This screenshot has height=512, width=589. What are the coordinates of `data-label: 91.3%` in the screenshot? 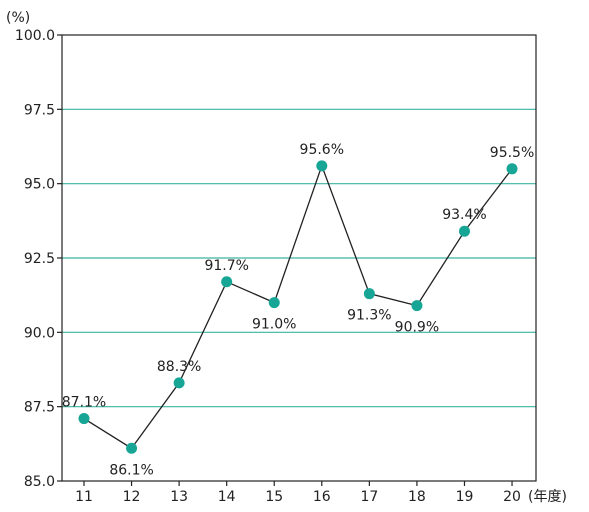 It's located at (369, 316).